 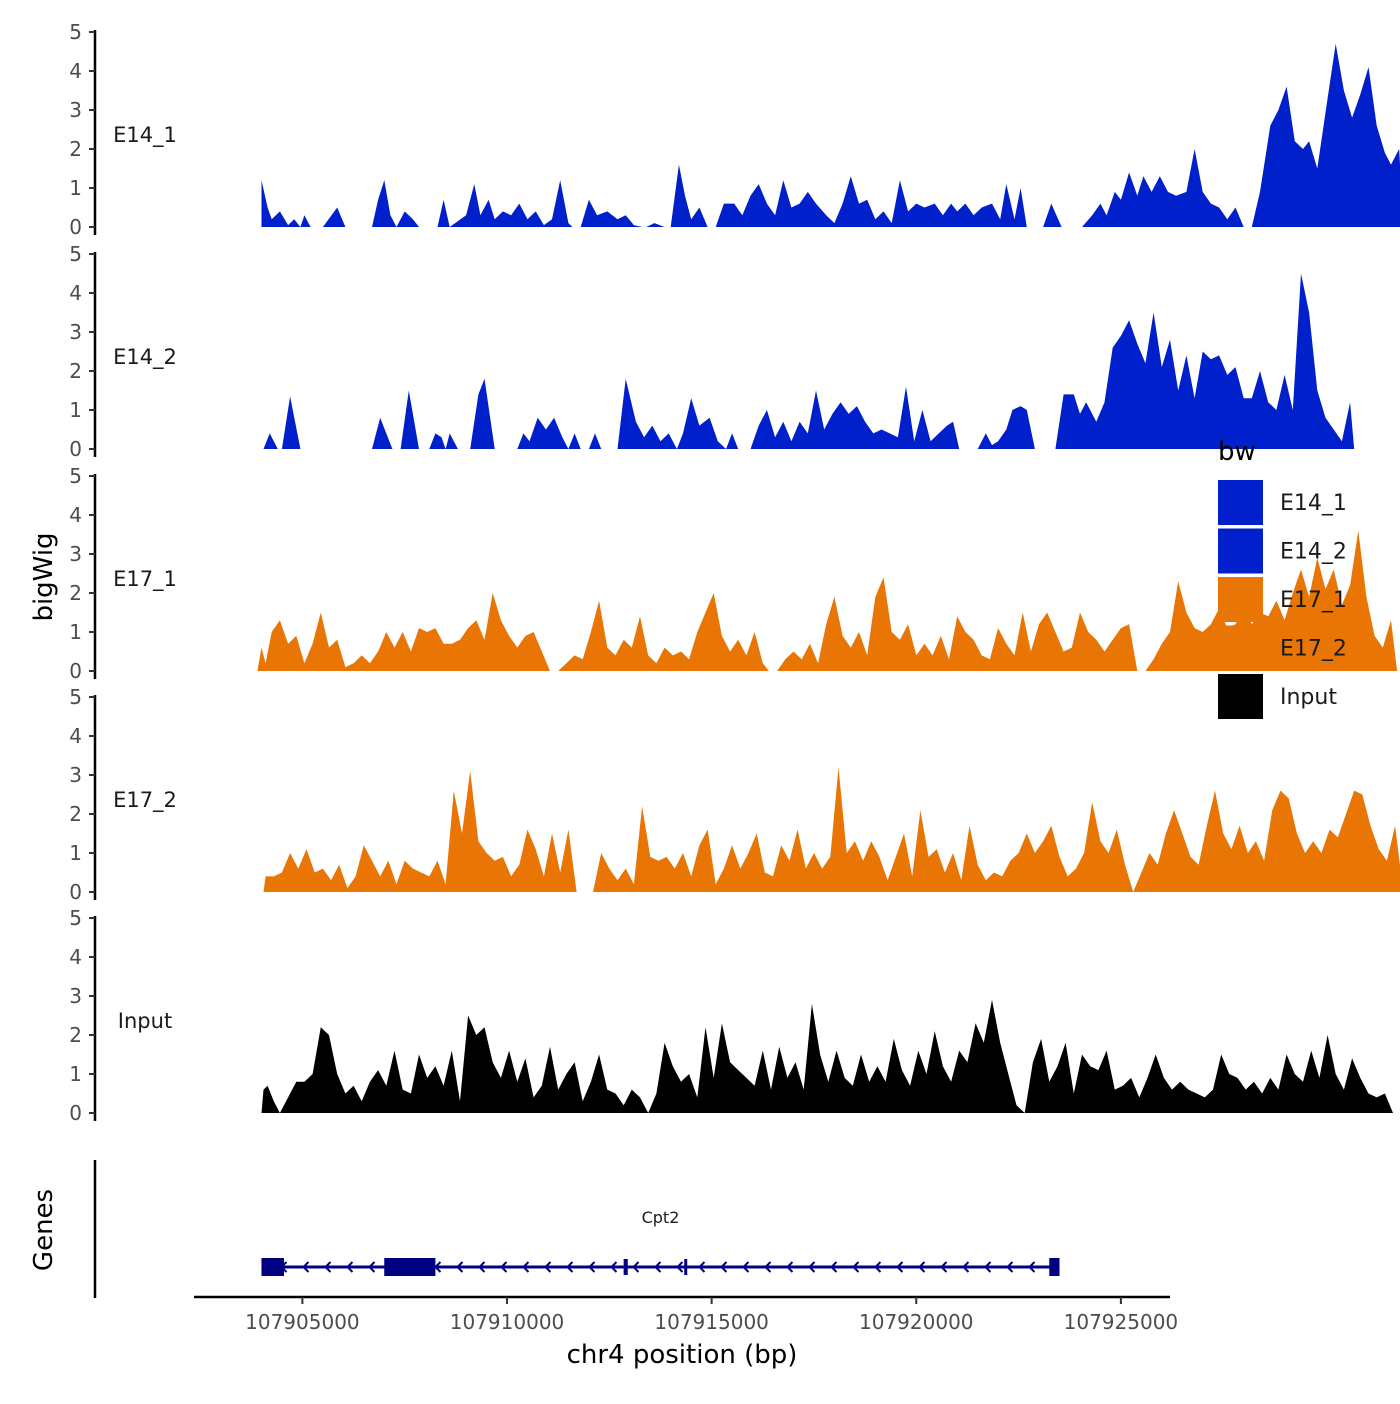 I want to click on track-label: E17_1, so click(x=145, y=579).